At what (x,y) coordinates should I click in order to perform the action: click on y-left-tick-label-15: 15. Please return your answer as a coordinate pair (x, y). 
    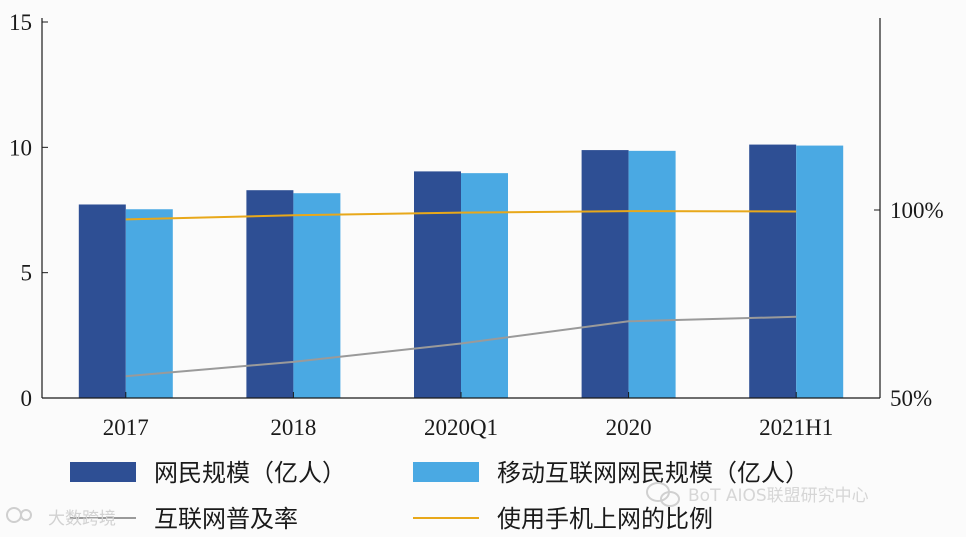
    Looking at the image, I should click on (20, 22).